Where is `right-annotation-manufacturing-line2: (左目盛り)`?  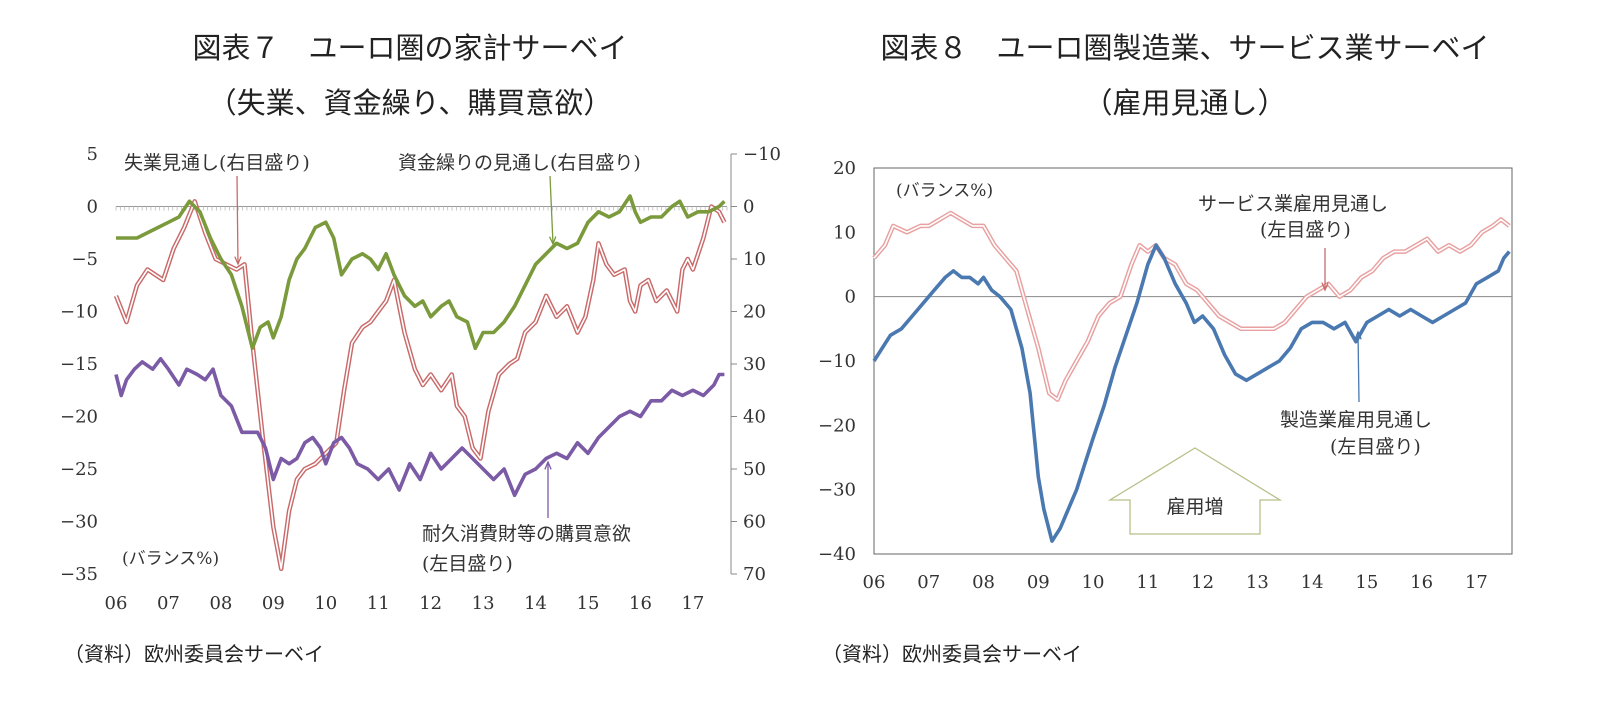
right-annotation-manufacturing-line2: (左目盛り) is located at coordinates (1375, 447).